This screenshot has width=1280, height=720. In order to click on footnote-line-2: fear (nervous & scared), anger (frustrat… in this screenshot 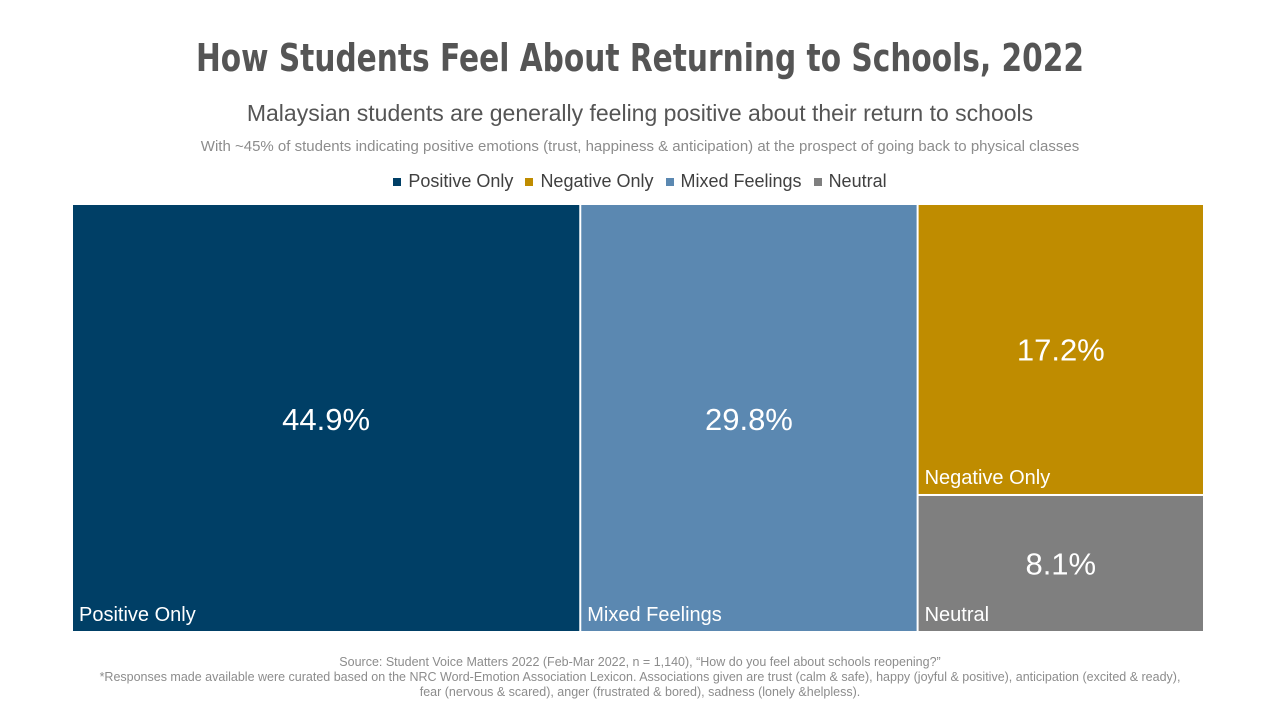, I will do `click(640, 692)`.